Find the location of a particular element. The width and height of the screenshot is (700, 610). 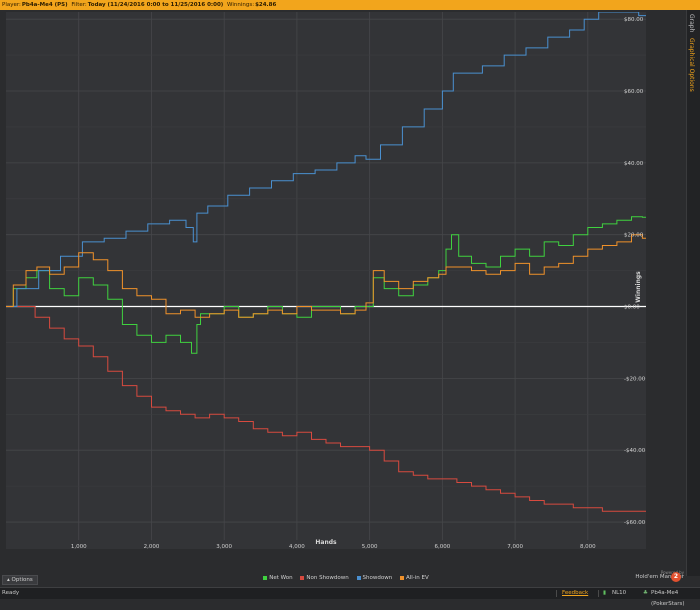

x-tick-label: 8,000 is located at coordinates (588, 546).